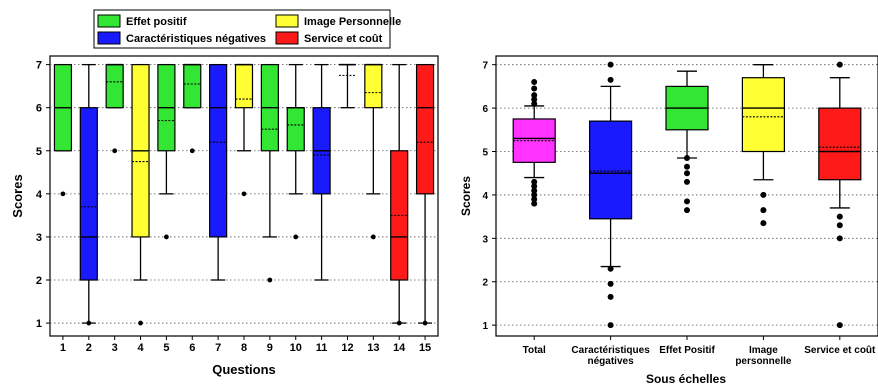 Image resolution: width=878 pixels, height=388 pixels. I want to click on left-x-tick-label: 8, so click(244, 348).